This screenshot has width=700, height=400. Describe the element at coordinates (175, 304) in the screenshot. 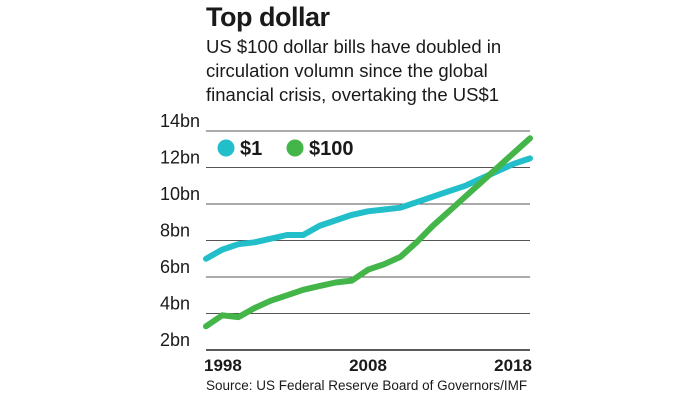

I see `y-tick-label: 4bn` at that location.